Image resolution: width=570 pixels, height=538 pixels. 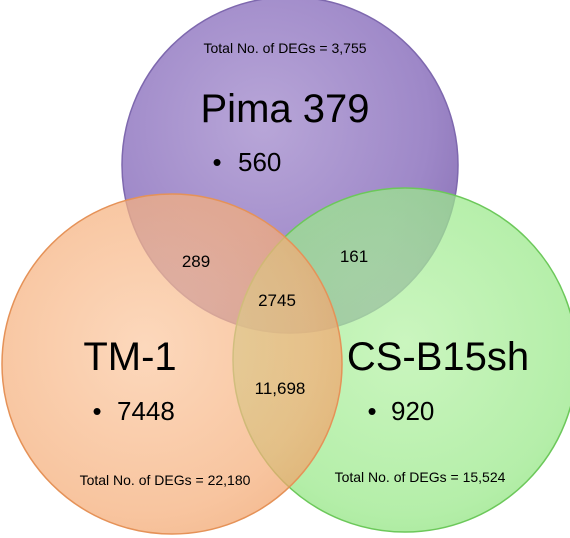 I want to click on csb15sh-unique-count: 920, so click(x=412, y=411).